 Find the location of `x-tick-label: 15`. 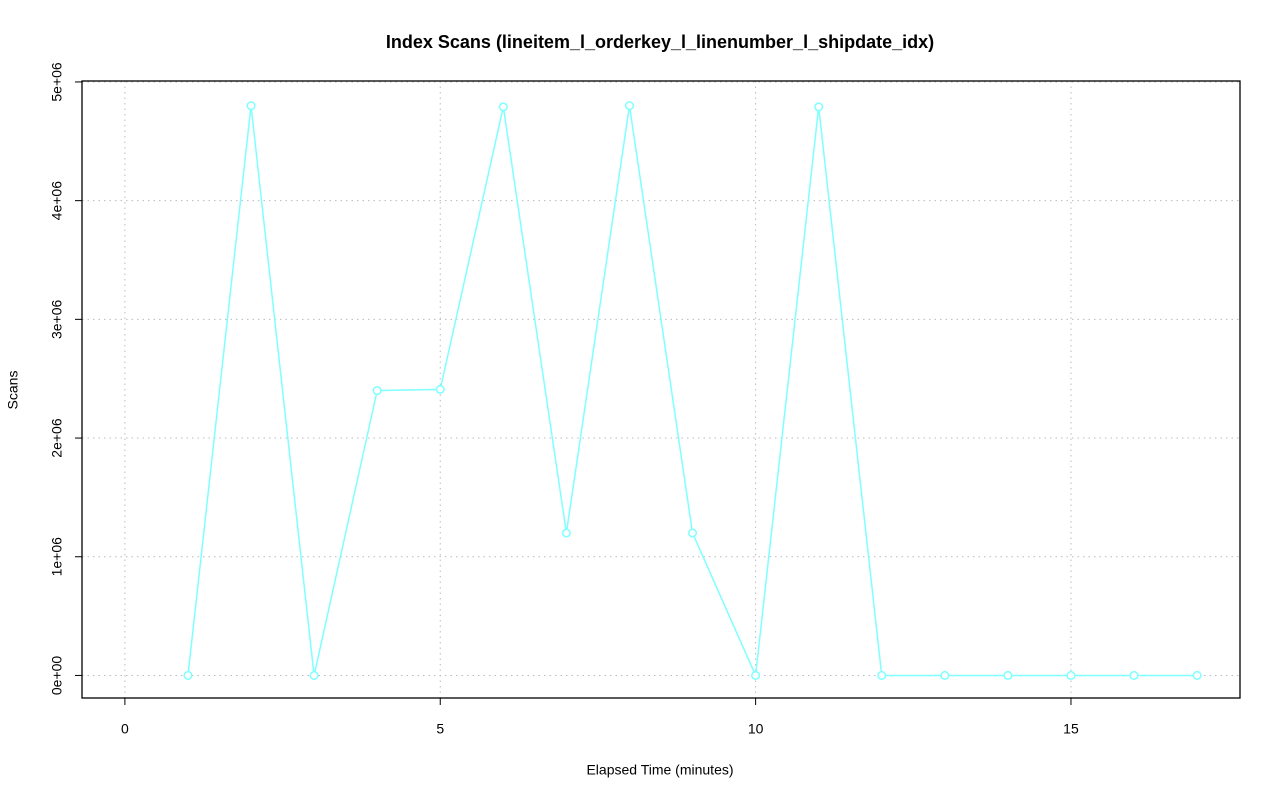

x-tick-label: 15 is located at coordinates (1071, 729).